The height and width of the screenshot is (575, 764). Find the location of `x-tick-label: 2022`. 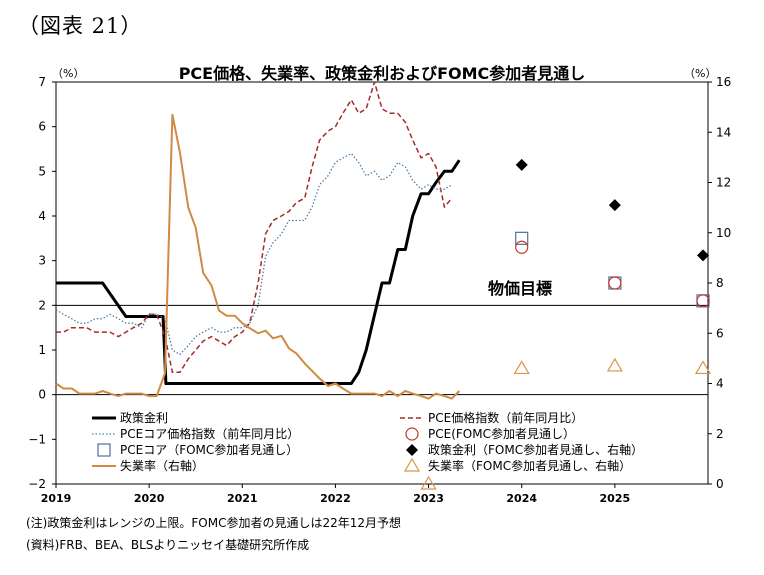

x-tick-label: 2022 is located at coordinates (335, 498).